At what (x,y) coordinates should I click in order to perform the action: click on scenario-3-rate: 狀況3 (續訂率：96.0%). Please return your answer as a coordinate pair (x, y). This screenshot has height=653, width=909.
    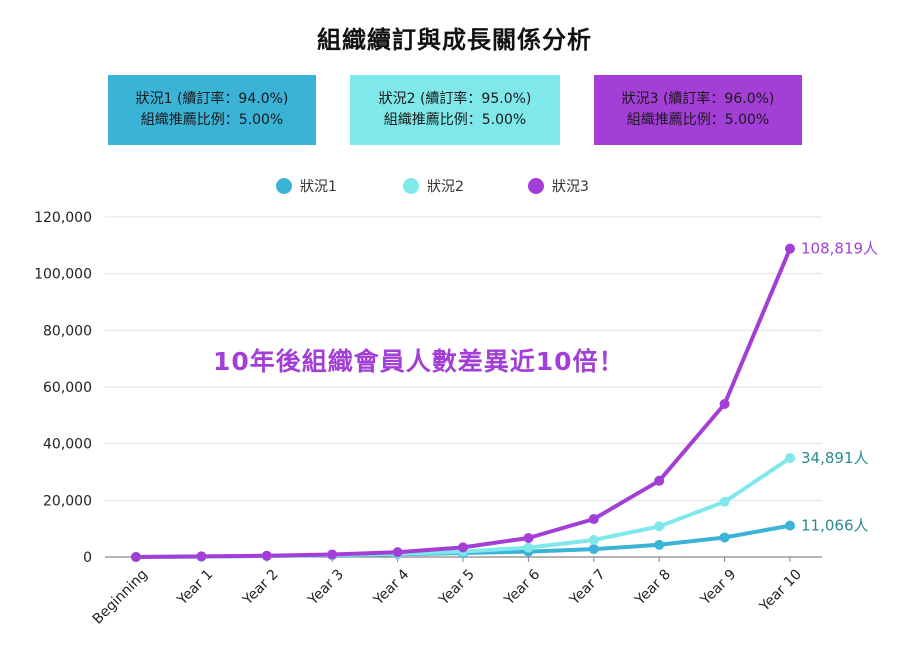
    Looking at the image, I should click on (698, 99).